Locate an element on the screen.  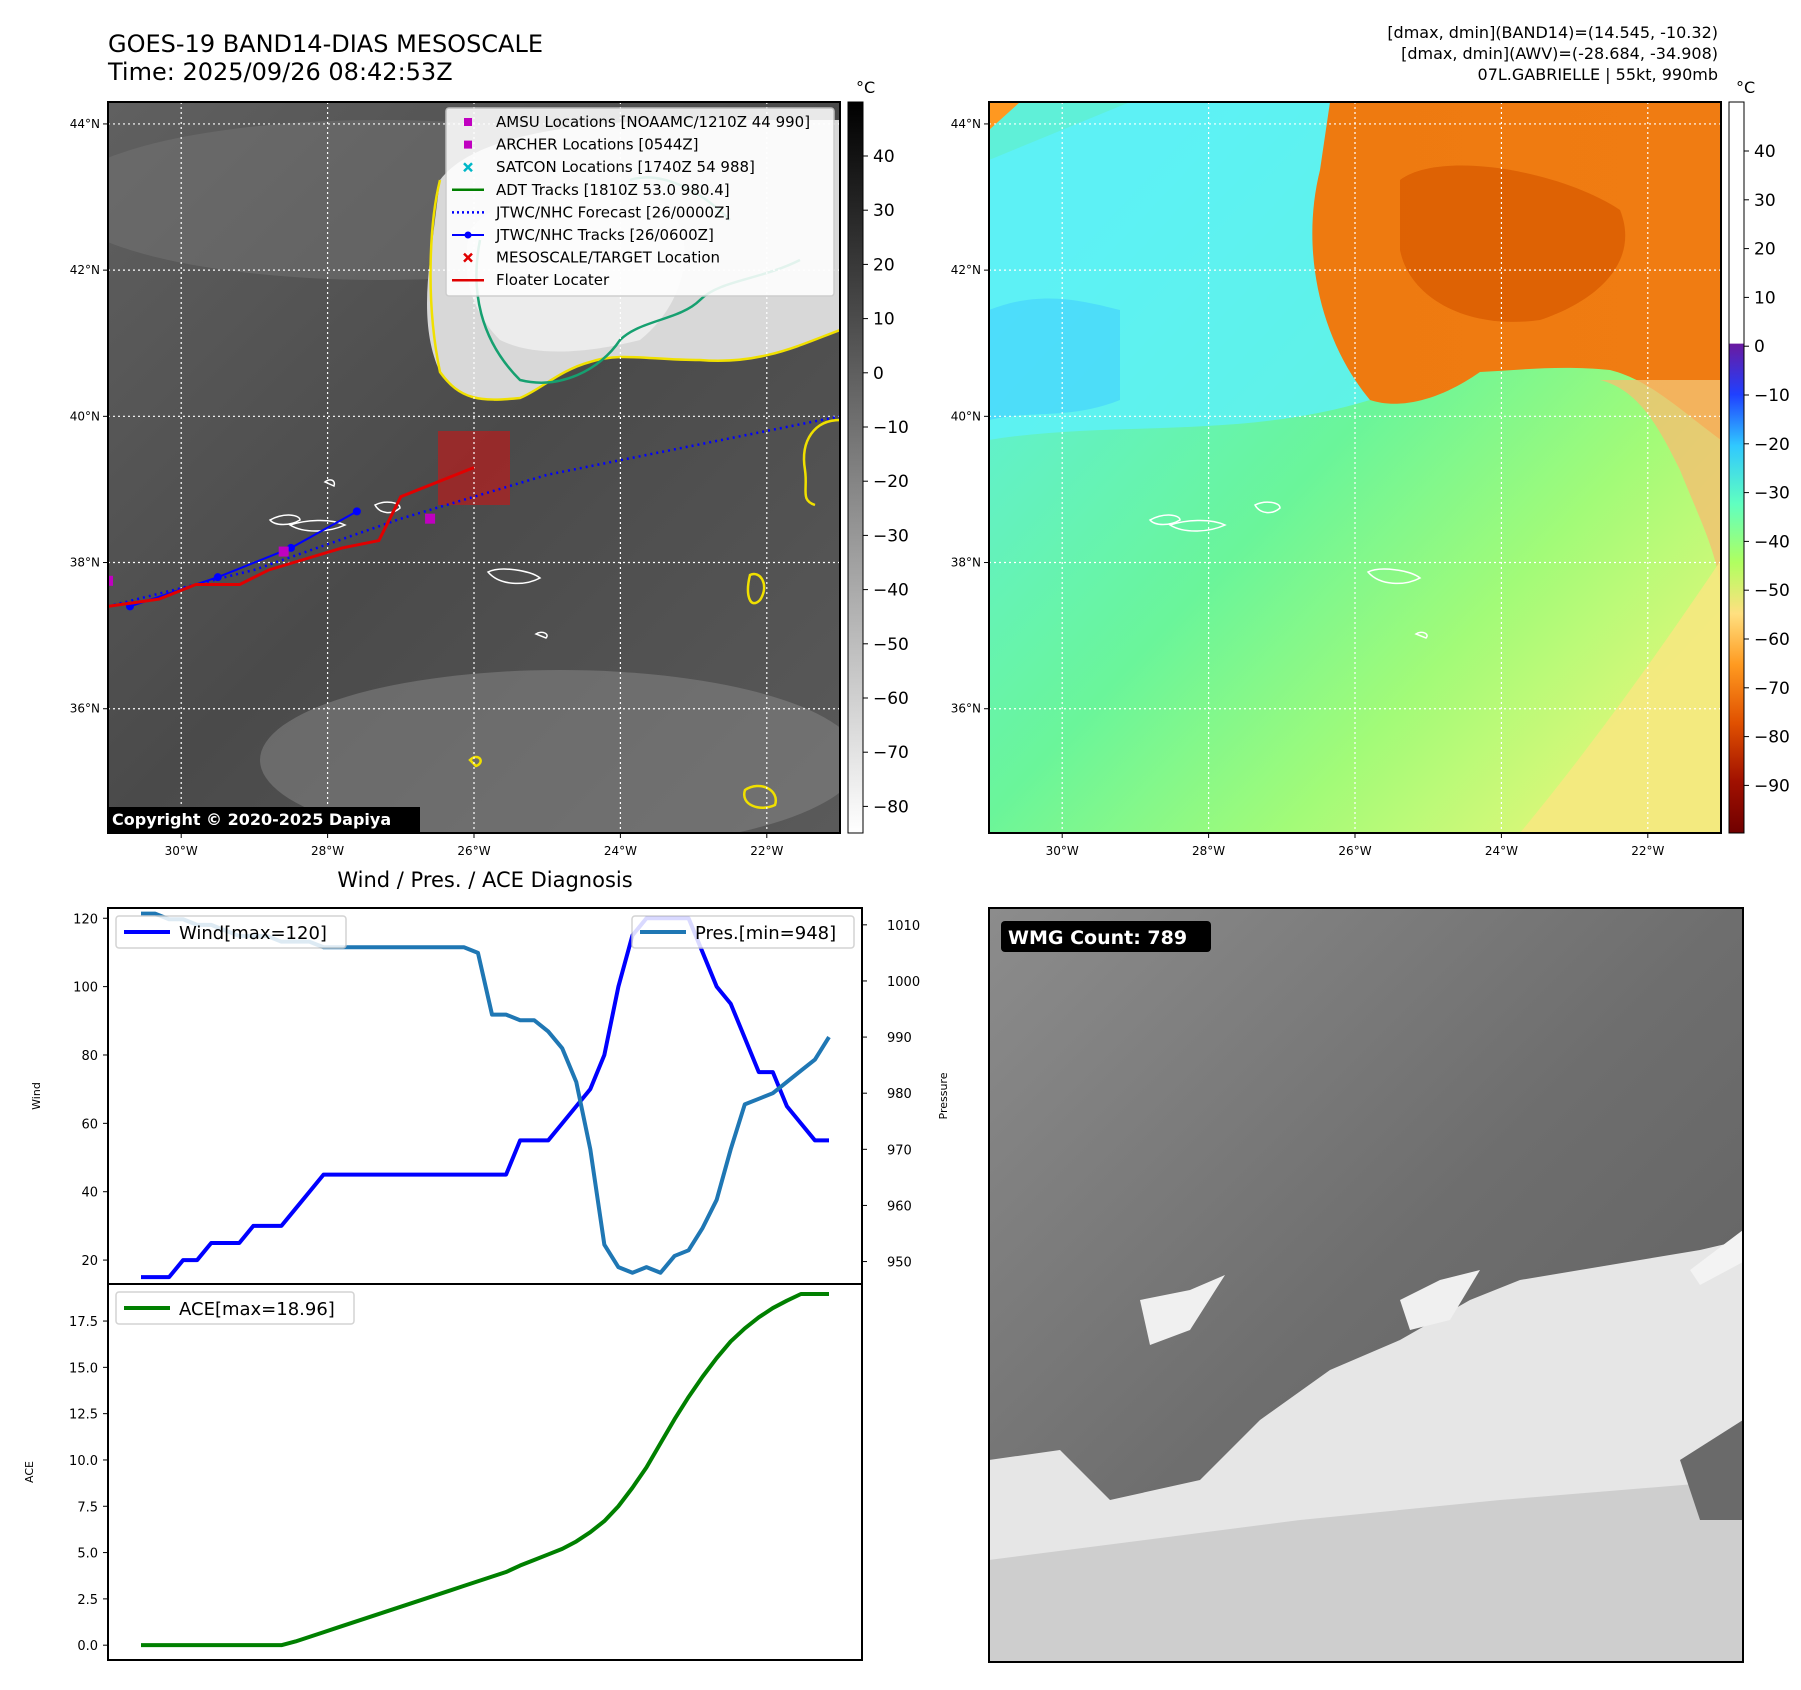
ace-legend-box is located at coordinates (235, 1308).